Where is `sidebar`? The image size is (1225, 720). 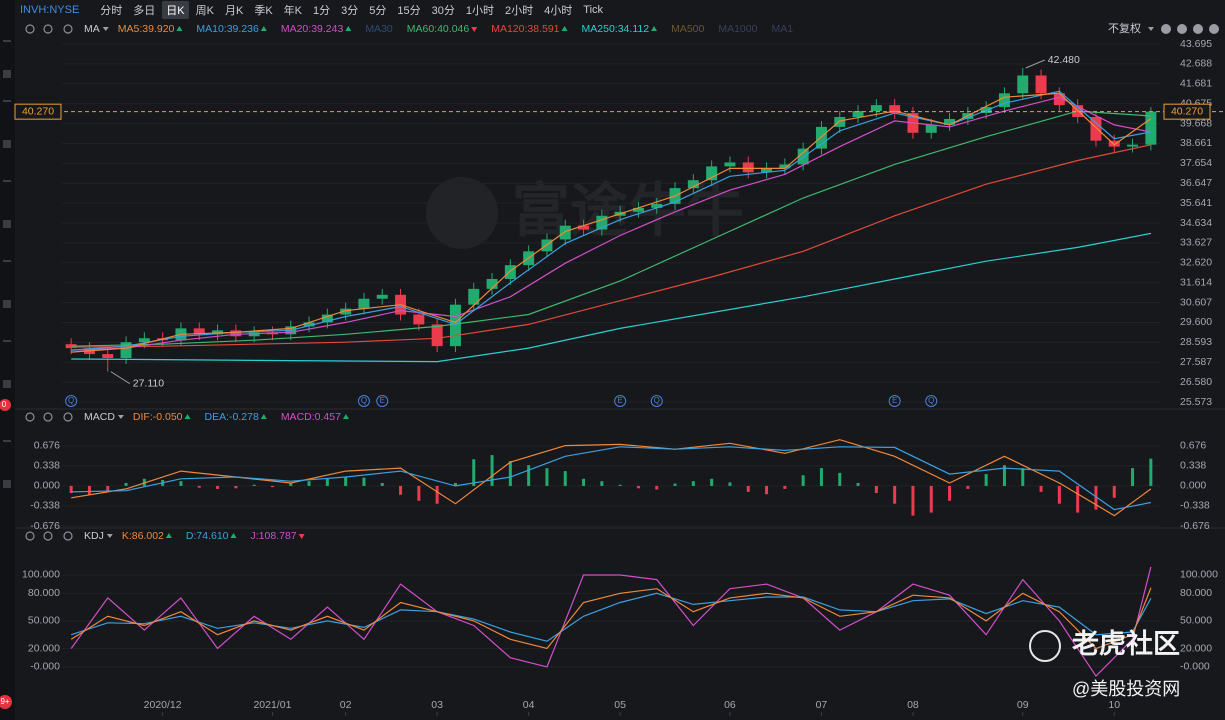 sidebar is located at coordinates (7, 360).